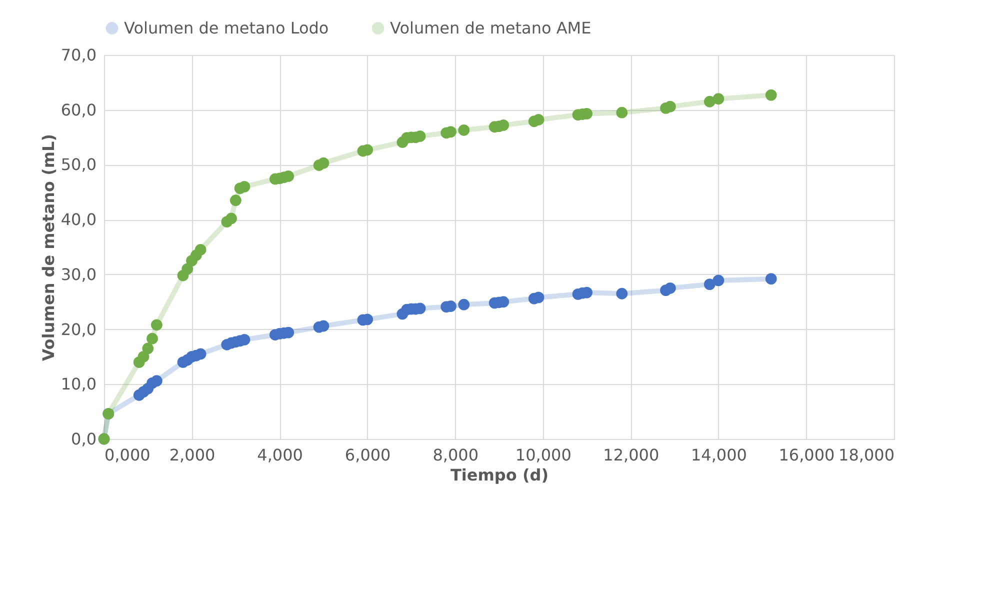  What do you see at coordinates (78, 329) in the screenshot?
I see `y-tick-label: 20,0` at bounding box center [78, 329].